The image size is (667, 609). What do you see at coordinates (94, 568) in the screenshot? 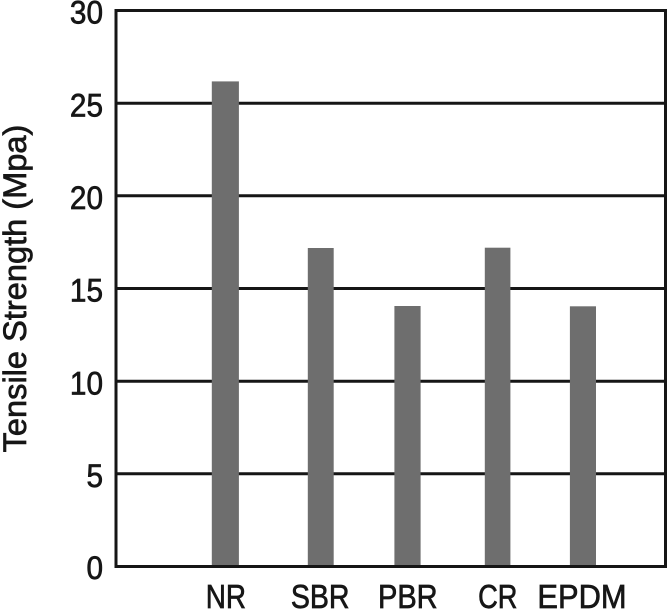
I see `svg-text: 0` at bounding box center [94, 568].